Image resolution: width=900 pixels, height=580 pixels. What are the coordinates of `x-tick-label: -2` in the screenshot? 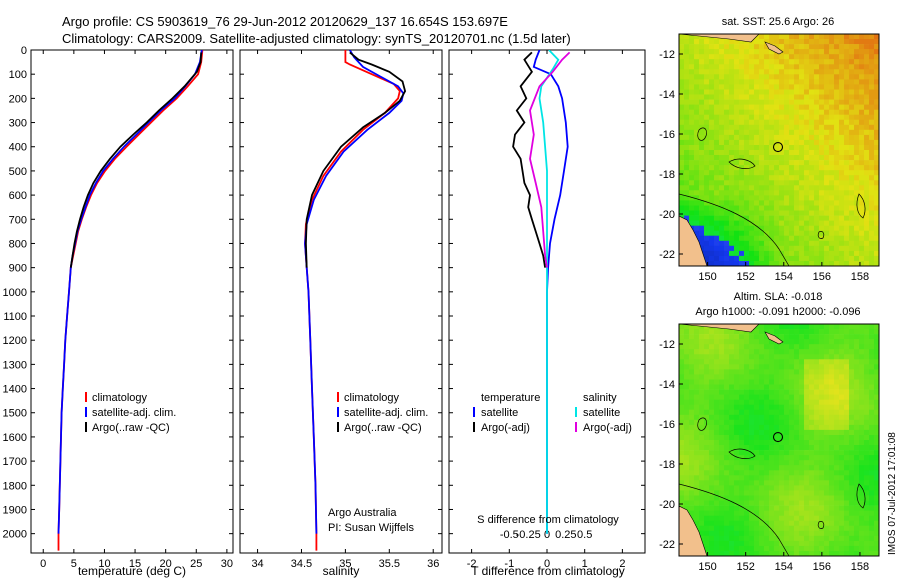 It's located at (472, 564).